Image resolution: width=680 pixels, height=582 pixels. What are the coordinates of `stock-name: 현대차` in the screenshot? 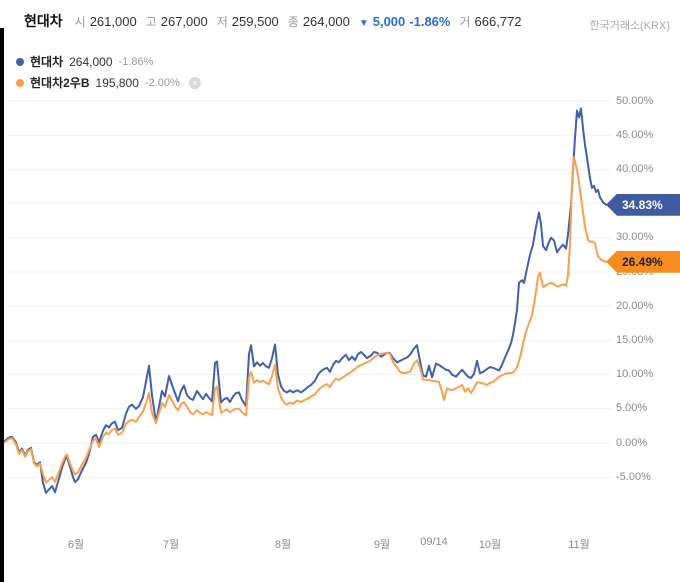 It's located at (43, 21).